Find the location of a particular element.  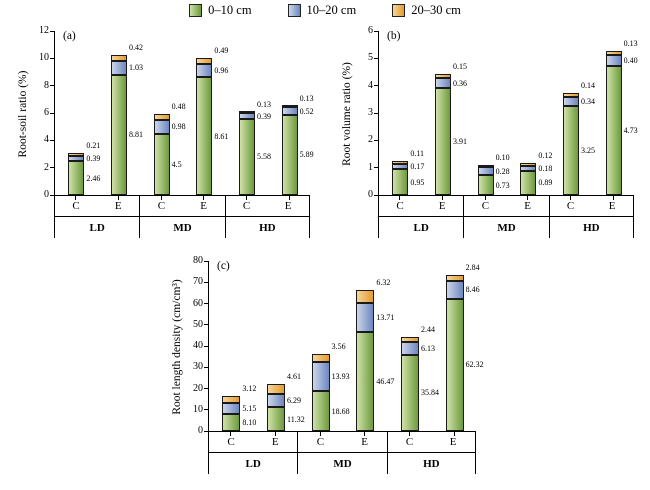

value-label: 8.10 is located at coordinates (249, 422).